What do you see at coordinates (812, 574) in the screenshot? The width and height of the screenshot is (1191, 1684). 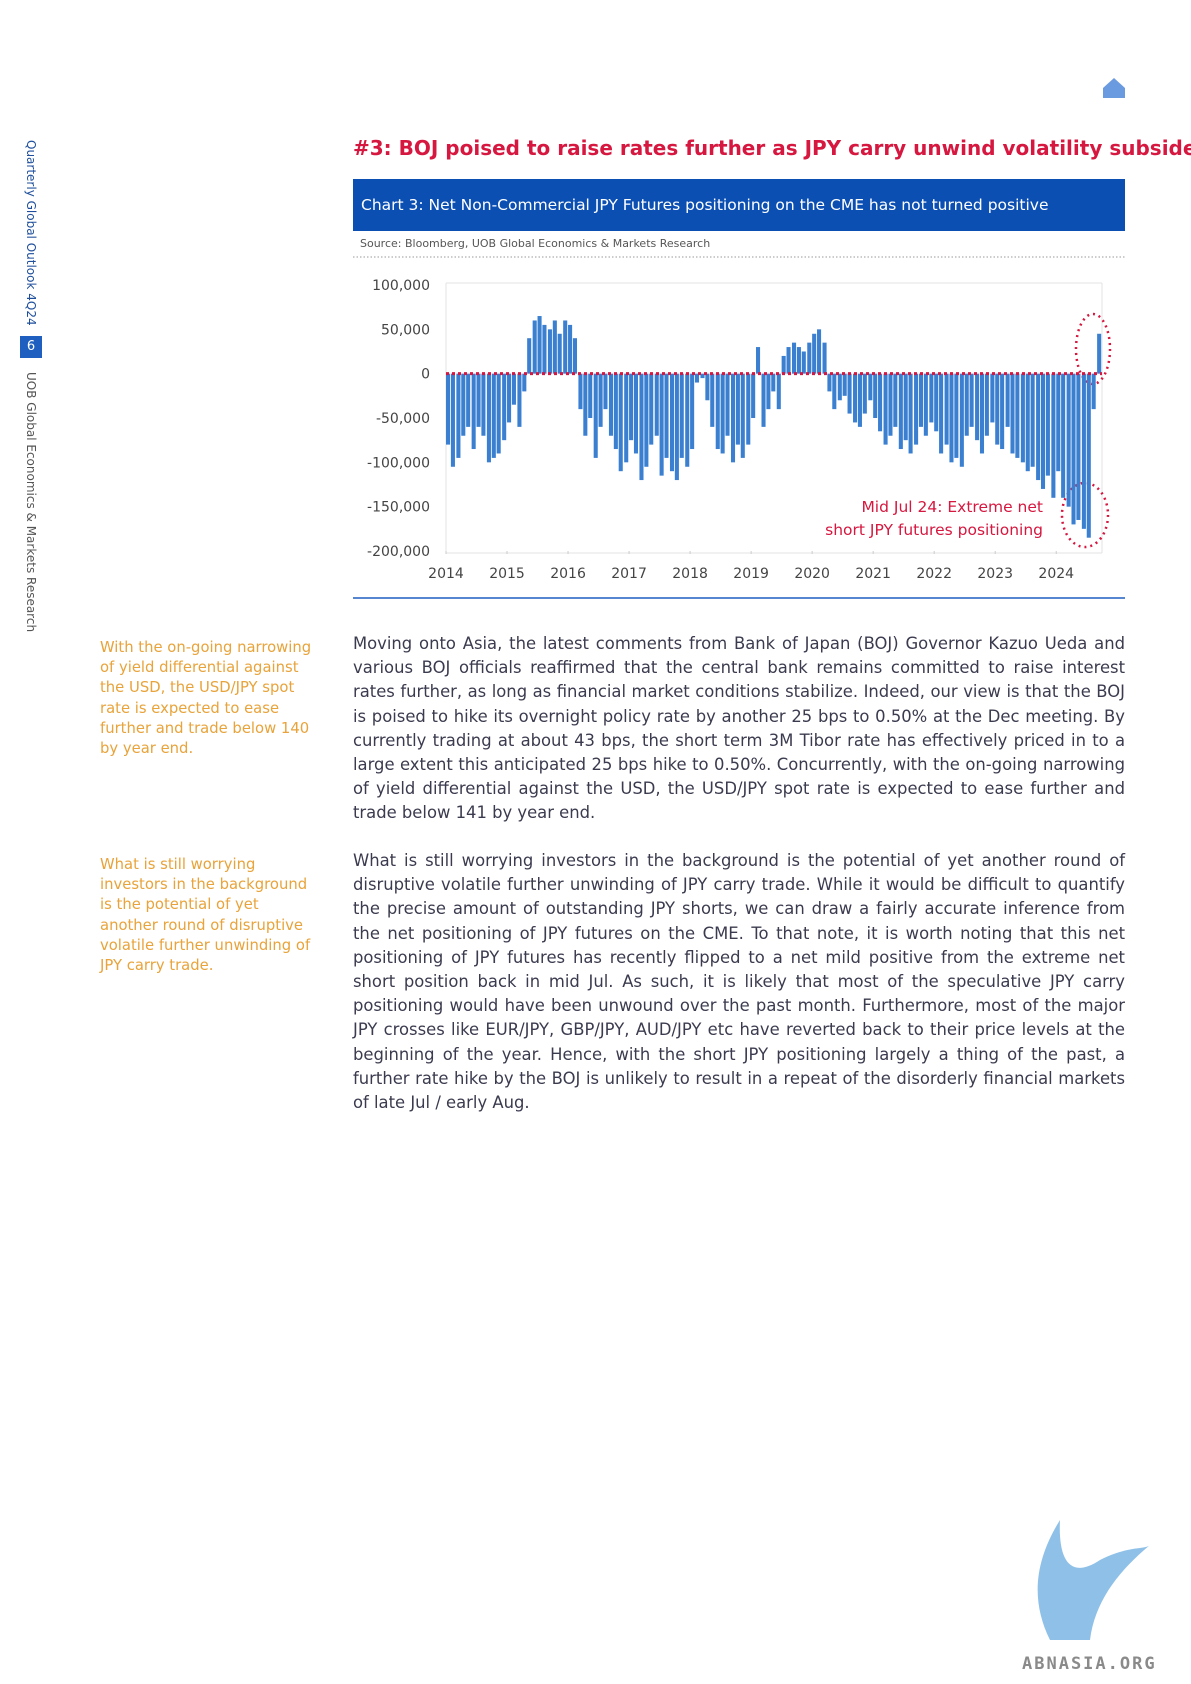 I see `x-tick-label: 2020` at bounding box center [812, 574].